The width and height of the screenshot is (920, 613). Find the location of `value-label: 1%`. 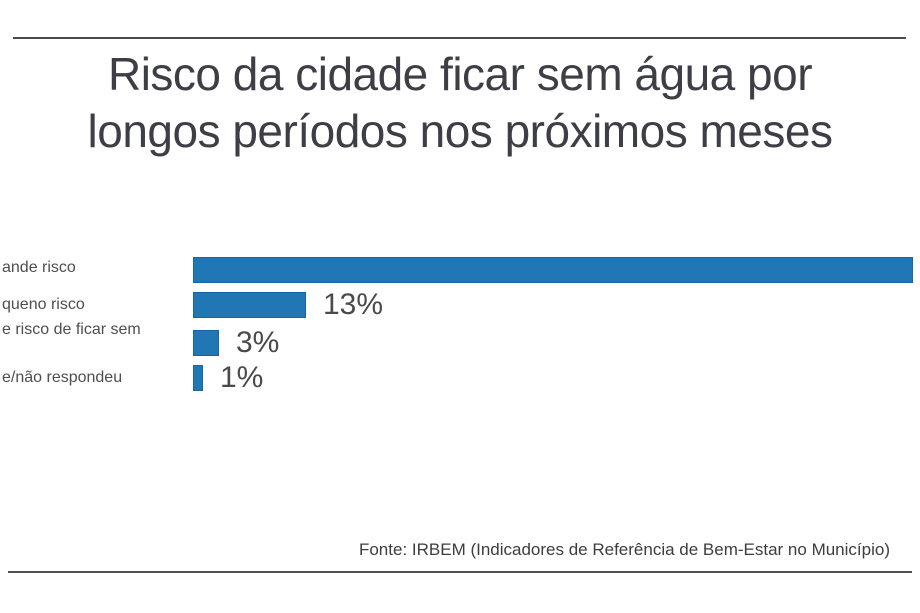

value-label: 1% is located at coordinates (242, 377).